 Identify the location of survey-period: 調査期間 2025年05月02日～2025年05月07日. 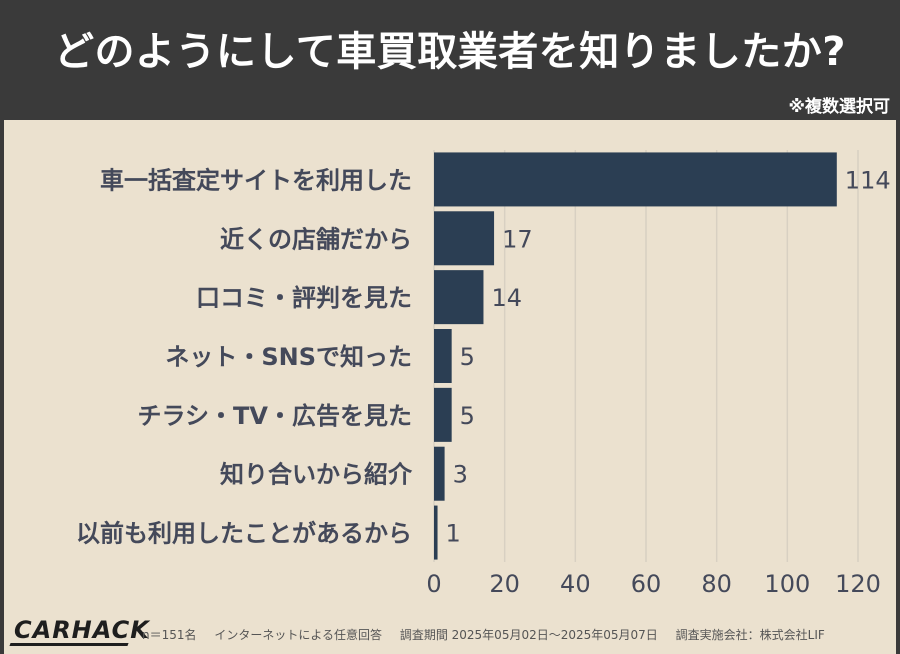
(528, 635).